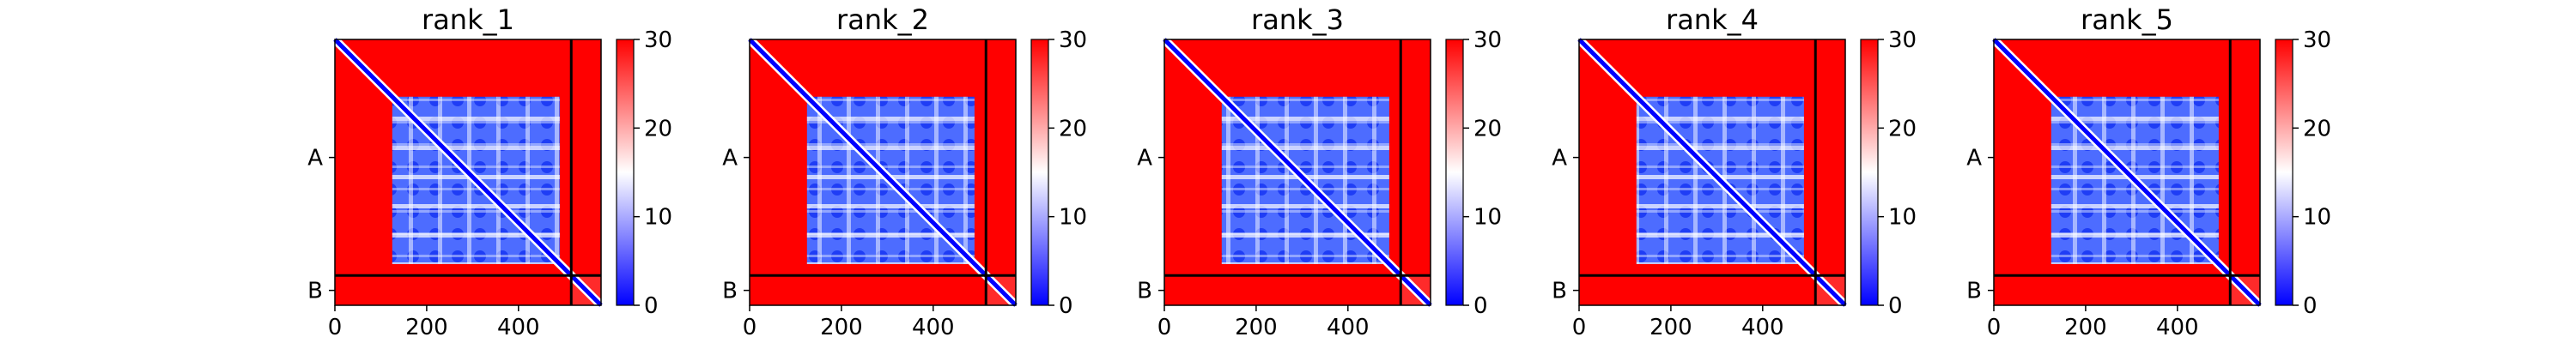  What do you see at coordinates (468, 19) in the screenshot?
I see `panel-title: rank_1` at bounding box center [468, 19].